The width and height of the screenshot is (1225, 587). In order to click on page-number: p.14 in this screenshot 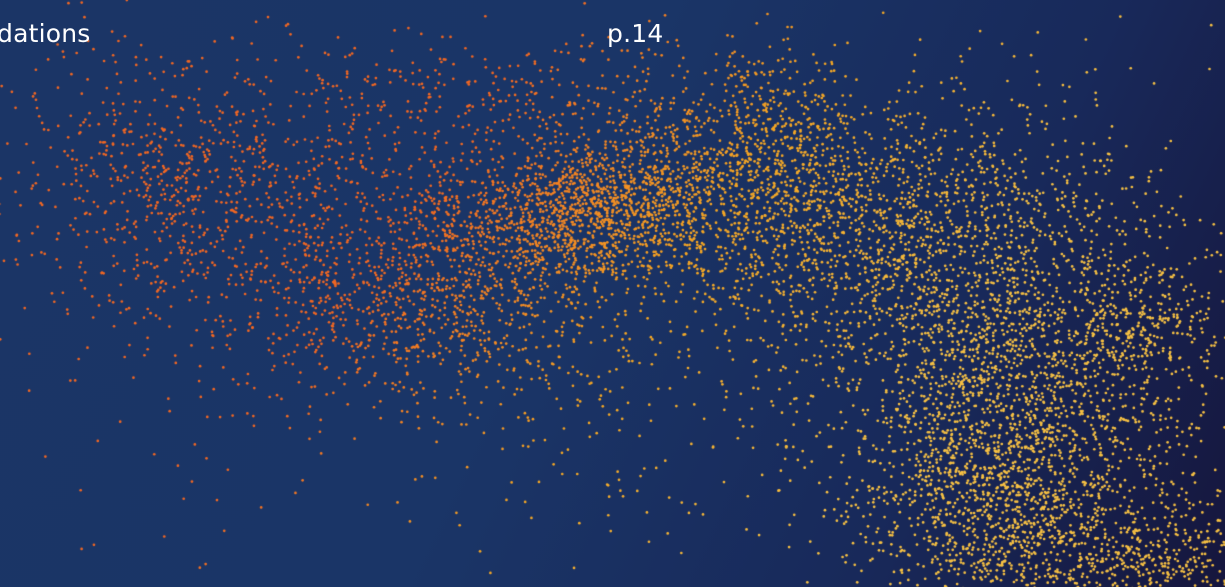, I will do `click(635, 33)`.